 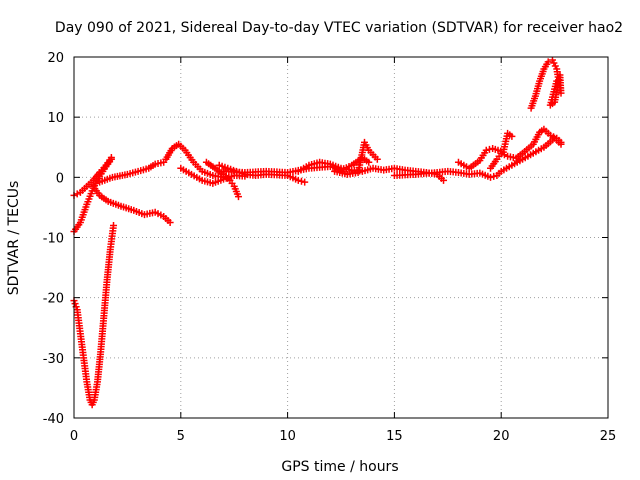 What do you see at coordinates (60, 178) in the screenshot?
I see `y-tick-label: 0` at bounding box center [60, 178].